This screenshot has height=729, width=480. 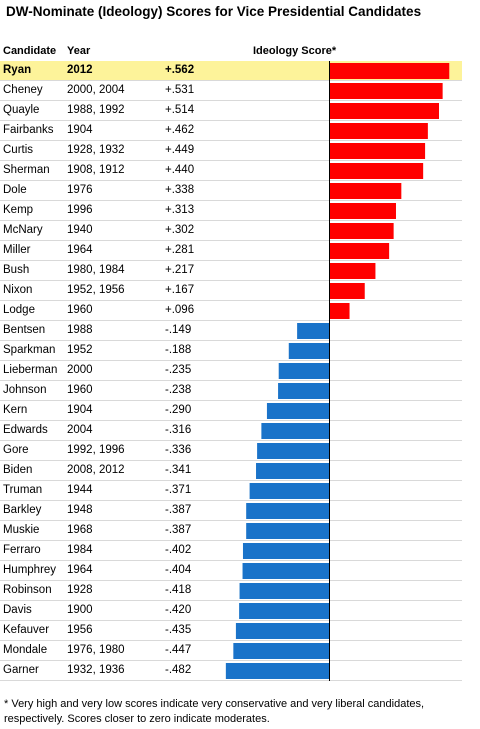 I want to click on candidate-year: 1984, so click(x=80, y=550).